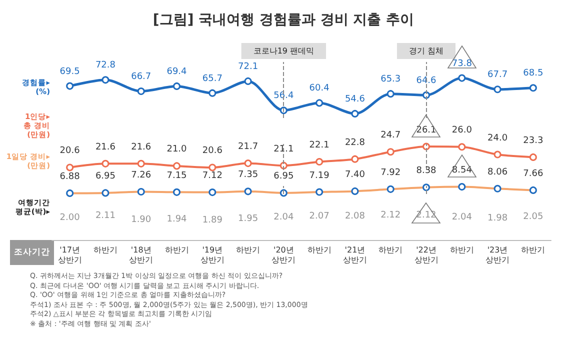  I want to click on data-label: 26.1, so click(426, 130).